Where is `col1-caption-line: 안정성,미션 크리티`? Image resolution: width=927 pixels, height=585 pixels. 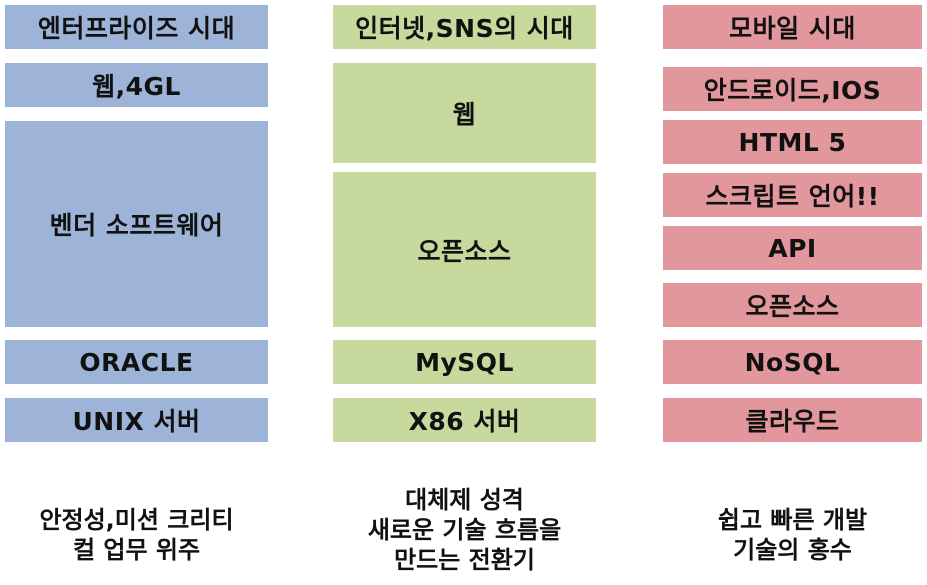
col1-caption-line: 안정성,미션 크리티 is located at coordinates (136, 520).